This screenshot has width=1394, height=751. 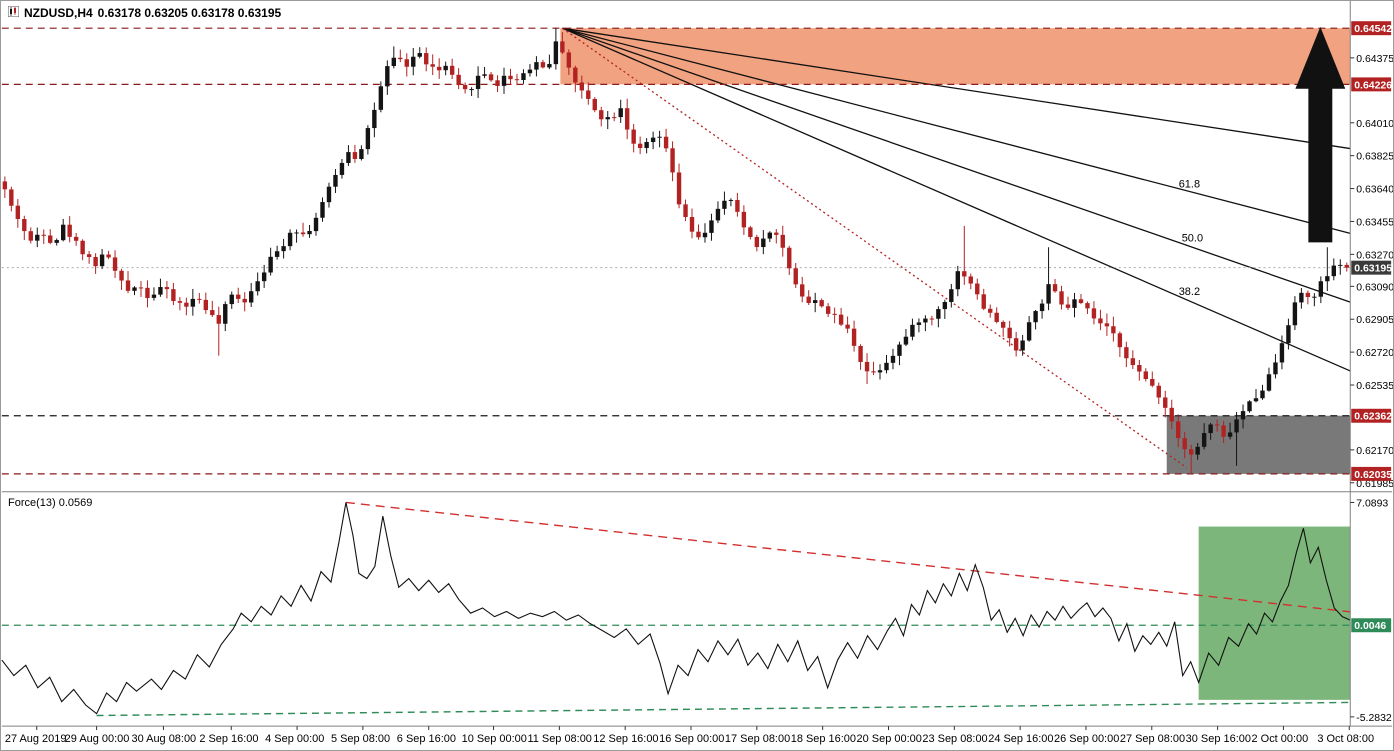 What do you see at coordinates (848, 557) in the screenshot?
I see `force-divergence-line` at bounding box center [848, 557].